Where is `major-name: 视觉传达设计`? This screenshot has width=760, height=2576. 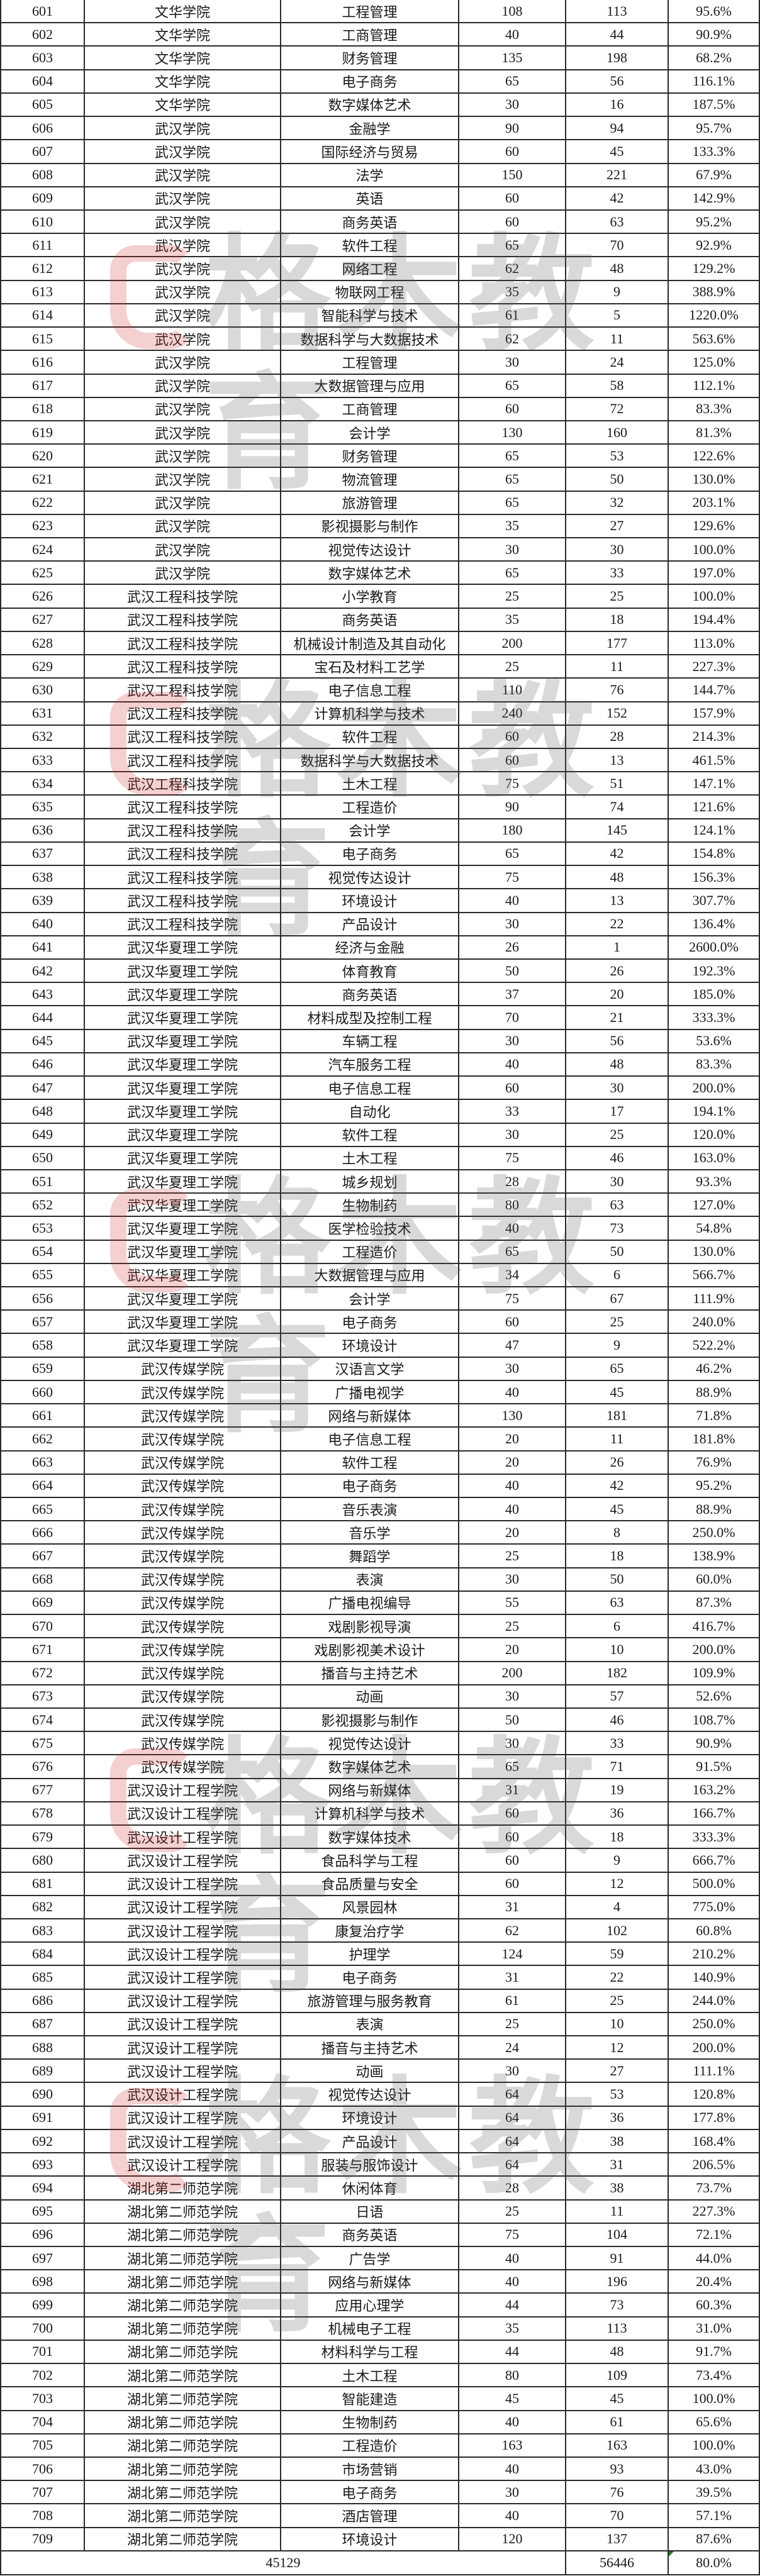
major-name: 视觉传达设计 is located at coordinates (370, 549).